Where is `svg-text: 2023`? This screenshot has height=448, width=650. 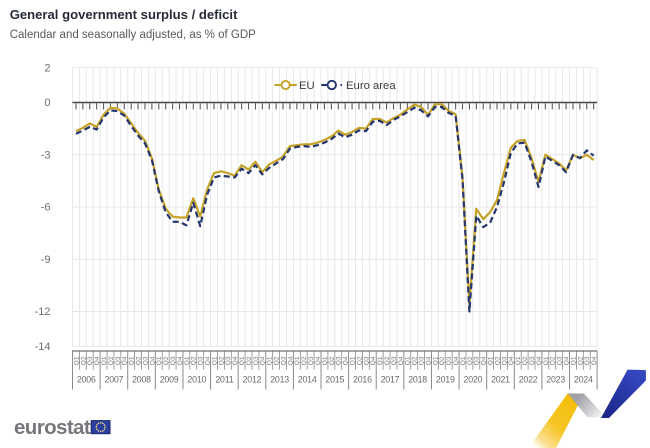
svg-text: 2023 is located at coordinates (555, 379).